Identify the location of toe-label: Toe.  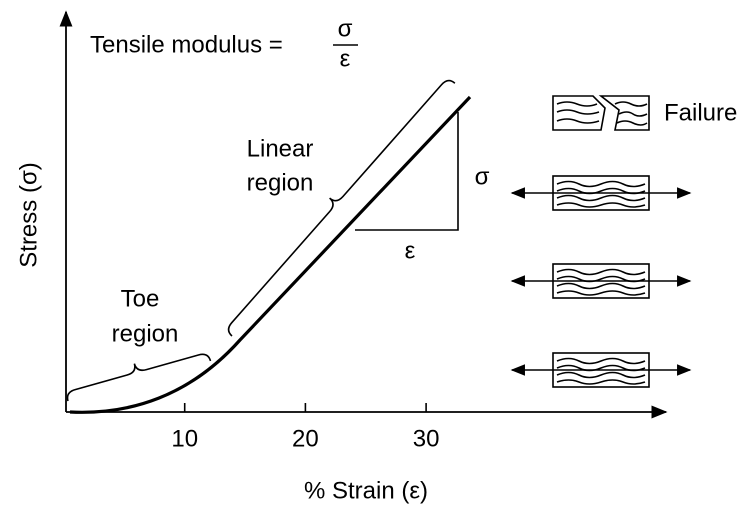
(140, 298).